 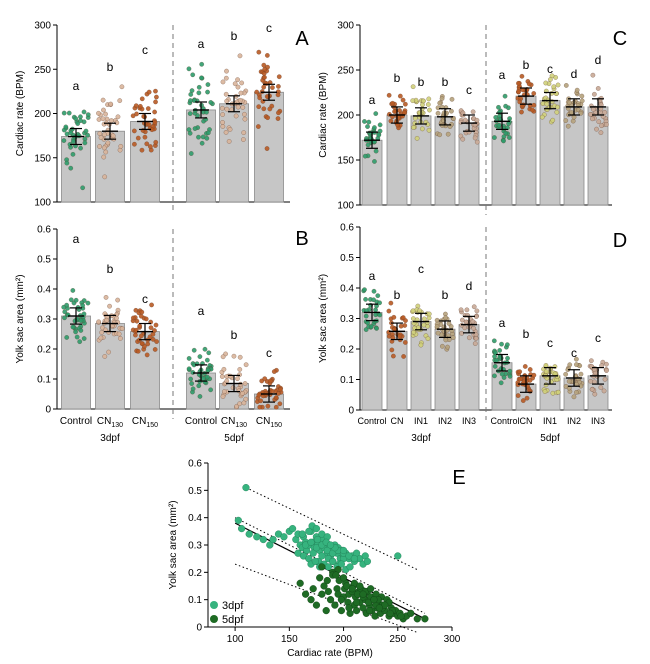 I want to click on significance-letter: a, so click(x=372, y=276).